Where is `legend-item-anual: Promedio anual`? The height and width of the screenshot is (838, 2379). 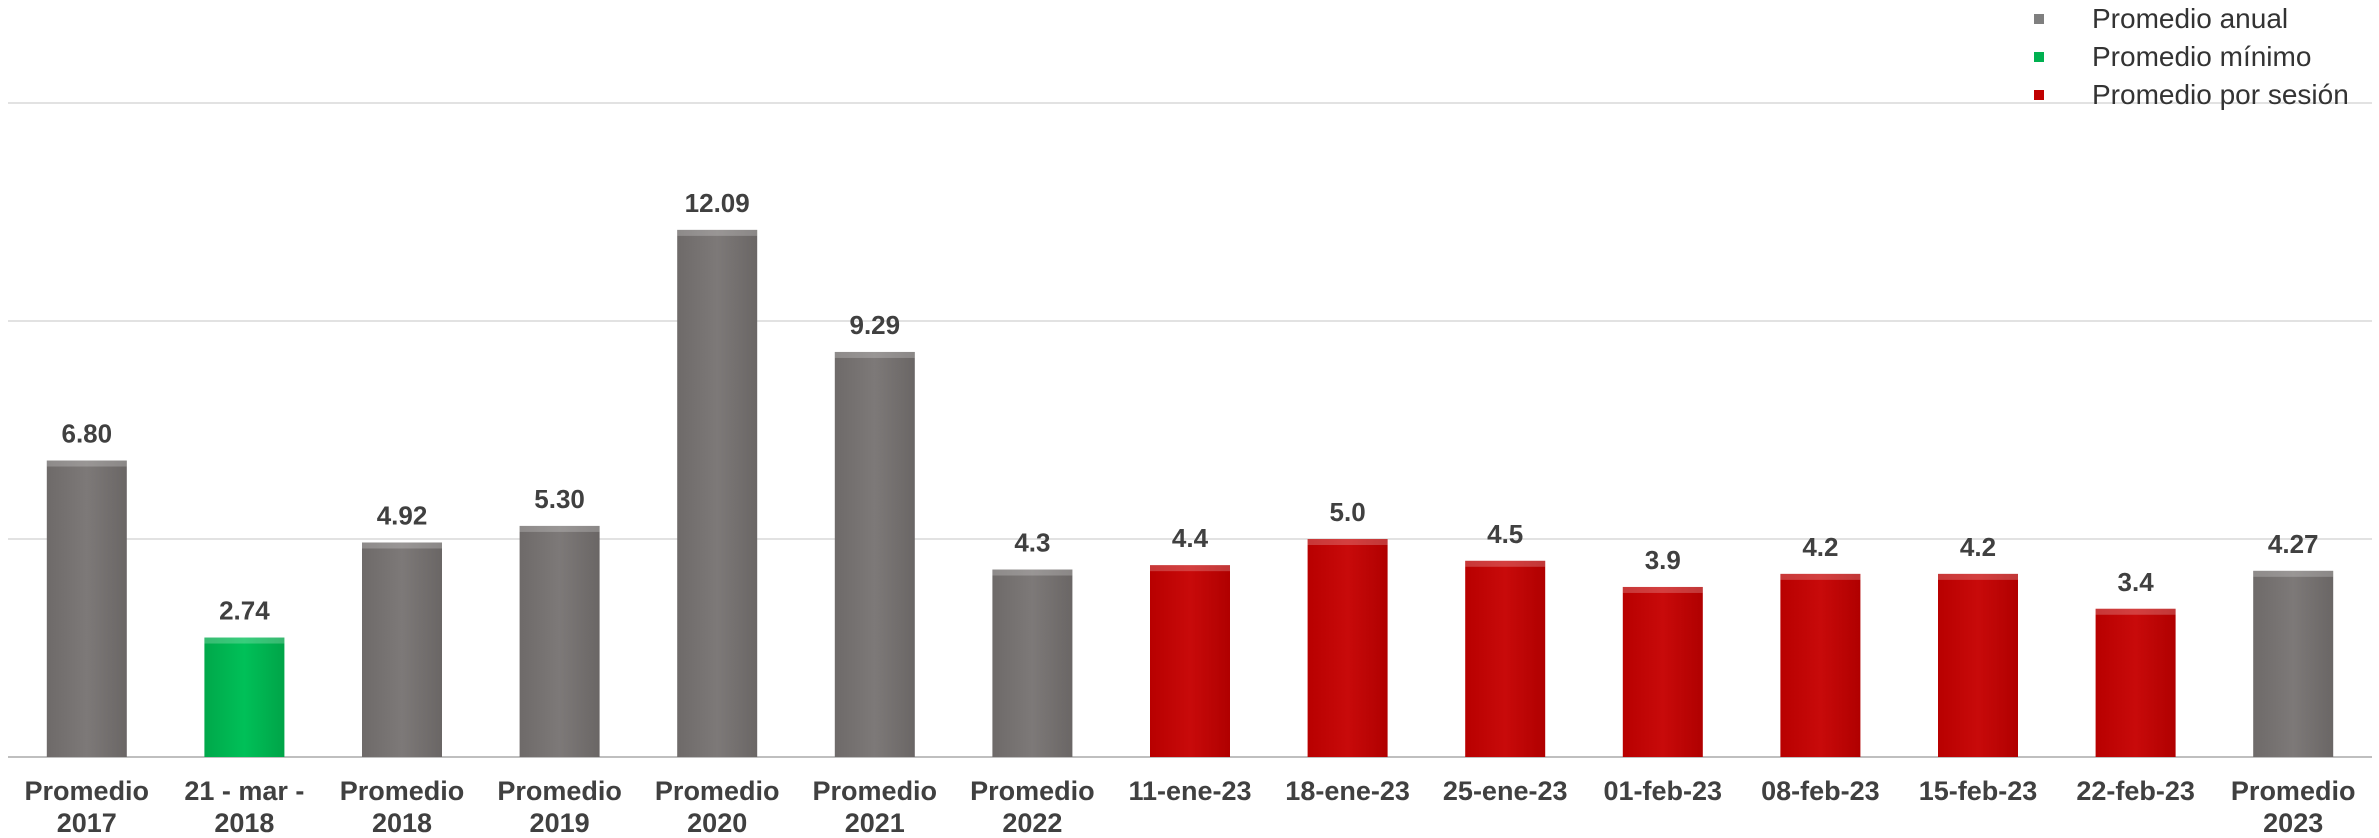 legend-item-anual: Promedio anual is located at coordinates (2195, 19).